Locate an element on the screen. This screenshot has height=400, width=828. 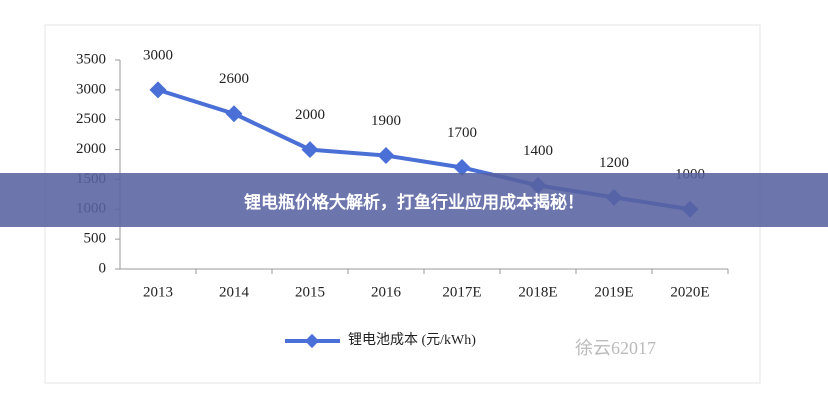
data-label: 2000 is located at coordinates (310, 115).